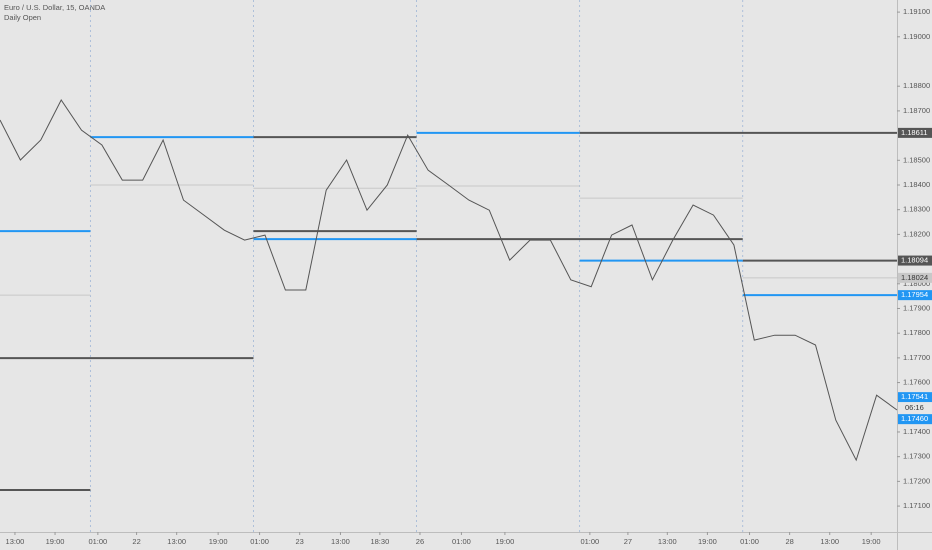  Describe the element at coordinates (916, 357) in the screenshot. I see `y-tick-label: 1.17700` at that location.